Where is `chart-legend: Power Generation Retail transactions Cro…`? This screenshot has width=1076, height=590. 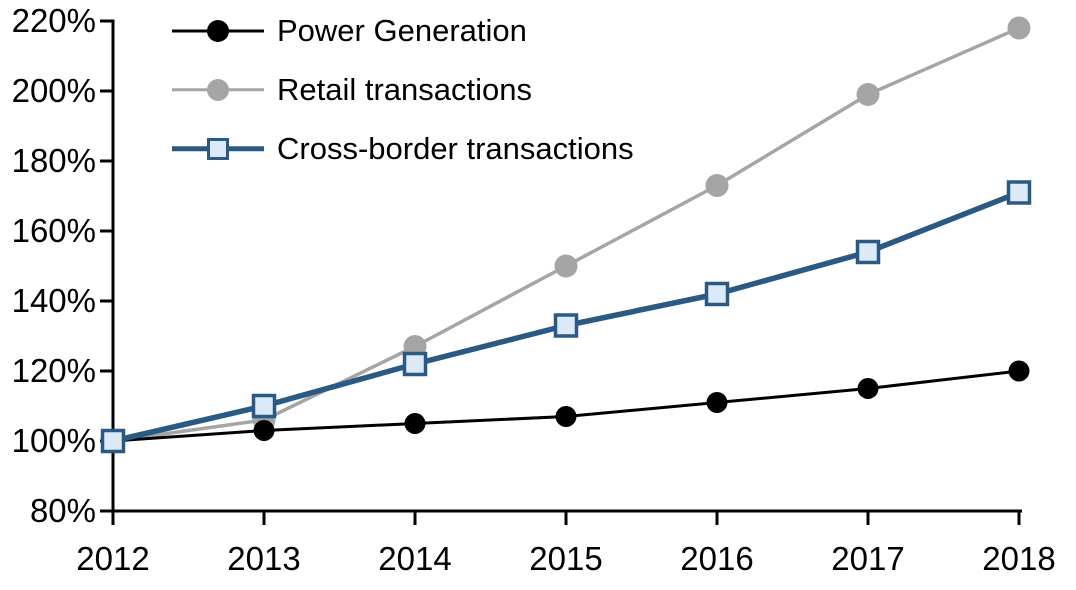 chart-legend: Power Generation Retail transactions Cro… is located at coordinates (403, 89).